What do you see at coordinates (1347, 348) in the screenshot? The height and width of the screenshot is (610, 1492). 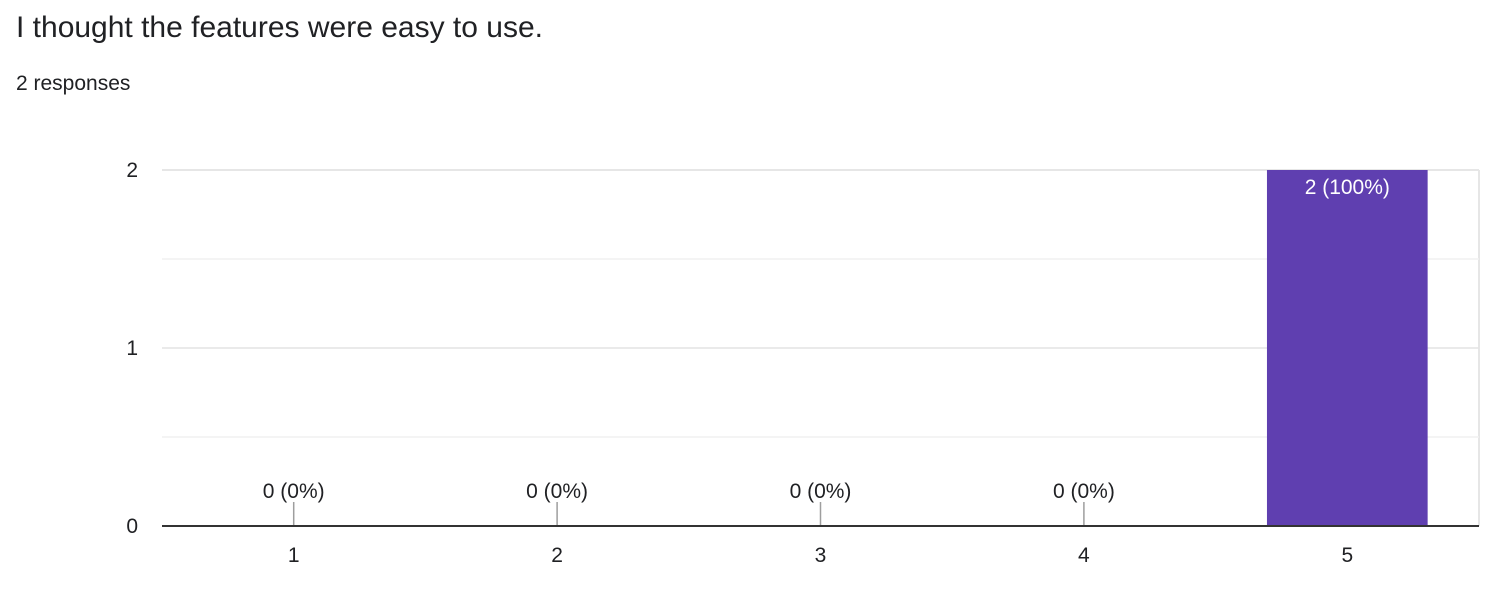 I see `bar` at bounding box center [1347, 348].